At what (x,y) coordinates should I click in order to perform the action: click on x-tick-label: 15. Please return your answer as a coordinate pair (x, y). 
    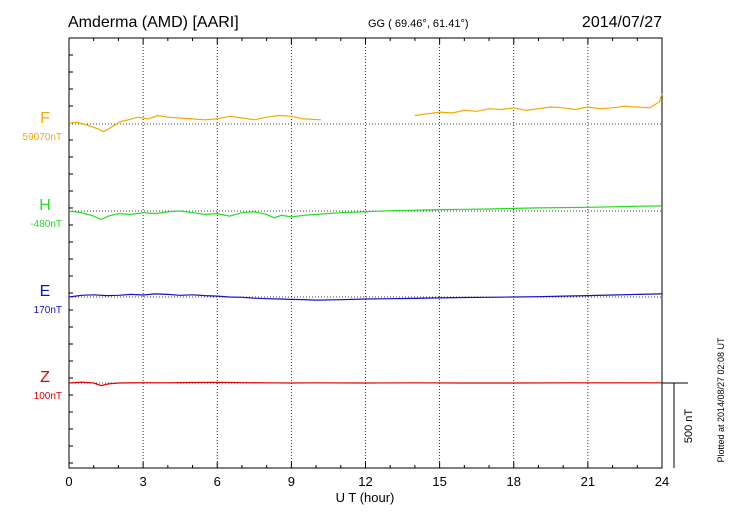
    Looking at the image, I should click on (439, 481).